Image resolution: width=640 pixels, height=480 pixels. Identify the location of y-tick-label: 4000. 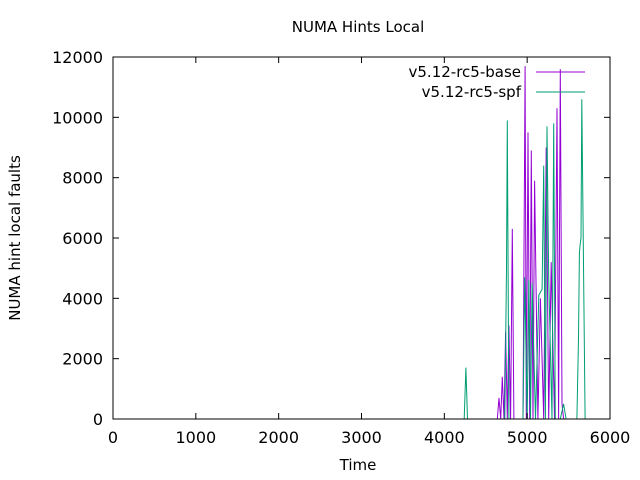
(82, 298).